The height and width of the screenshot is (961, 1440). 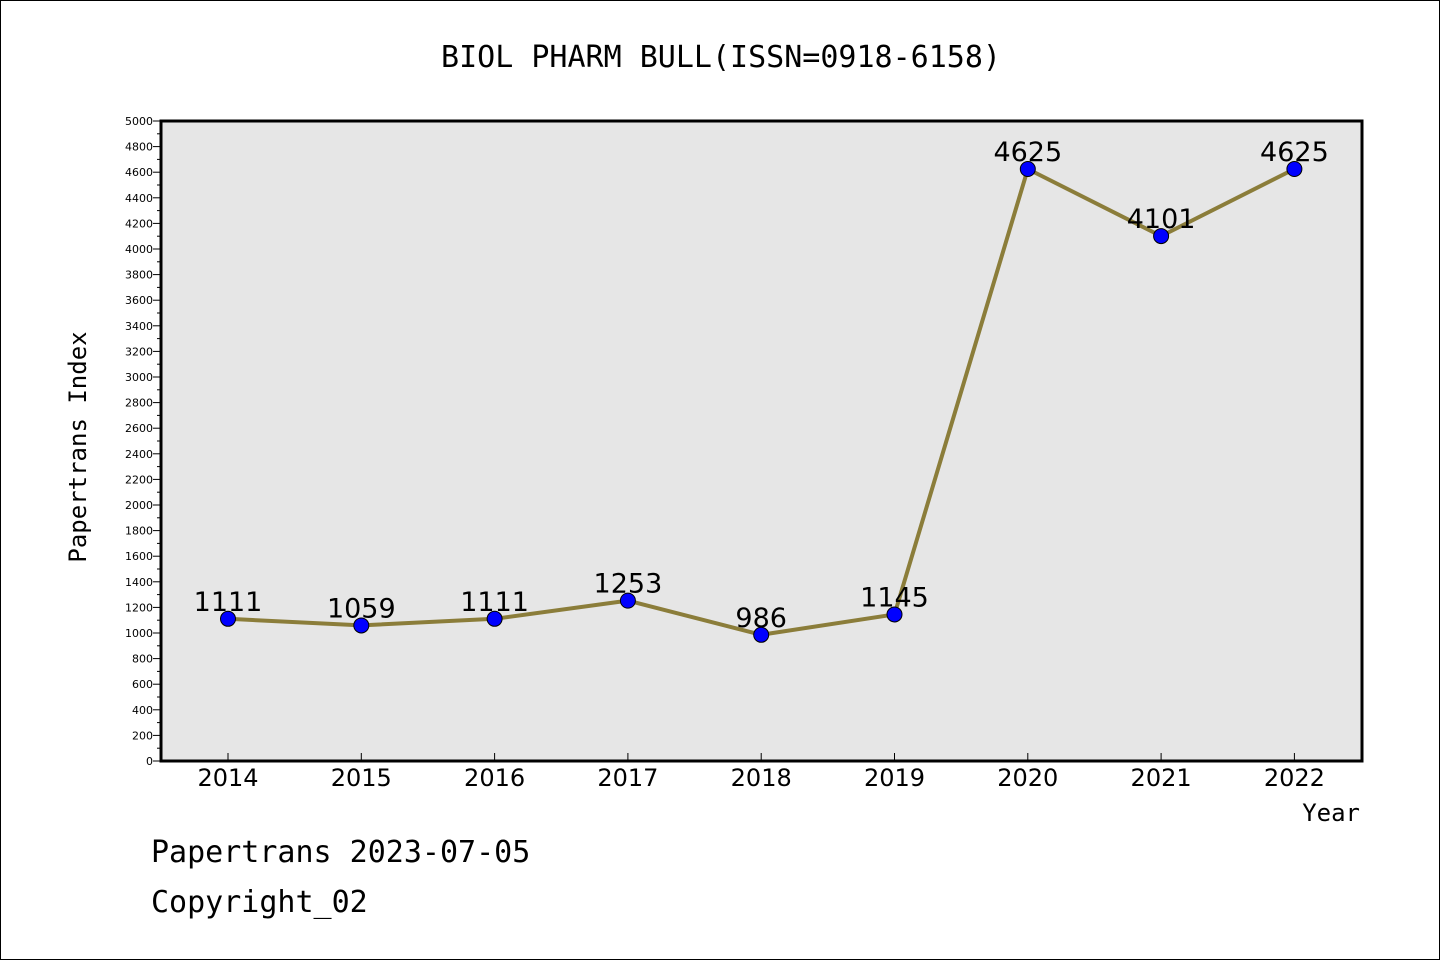 What do you see at coordinates (149, 761) in the screenshot?
I see `y-tick-label: 0` at bounding box center [149, 761].